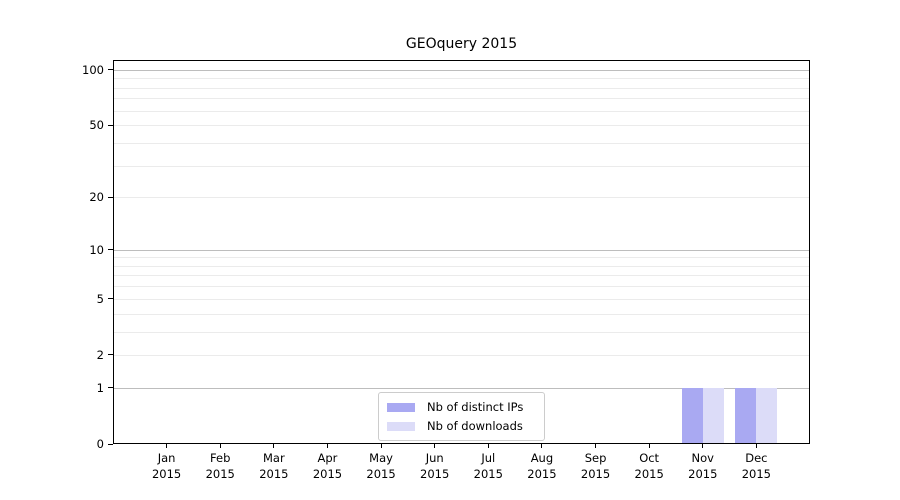  What do you see at coordinates (220, 458) in the screenshot?
I see `x-tick-month: Feb` at bounding box center [220, 458].